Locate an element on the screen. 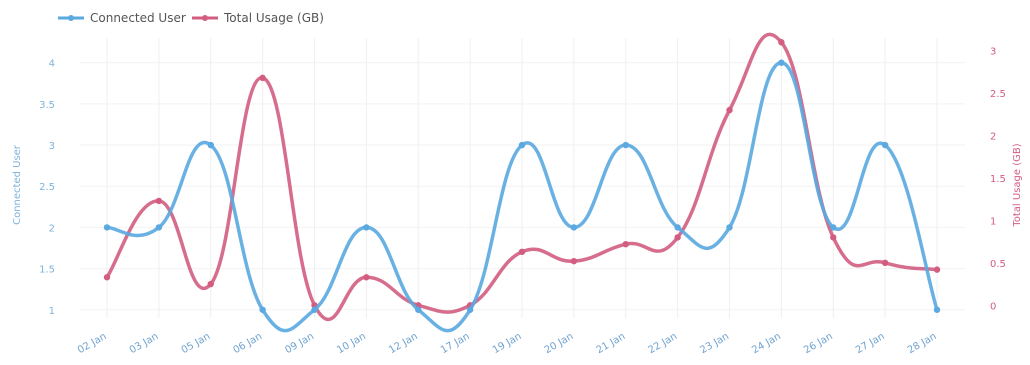  legend: Connected User Total Usage (GB) is located at coordinates (191, 18).